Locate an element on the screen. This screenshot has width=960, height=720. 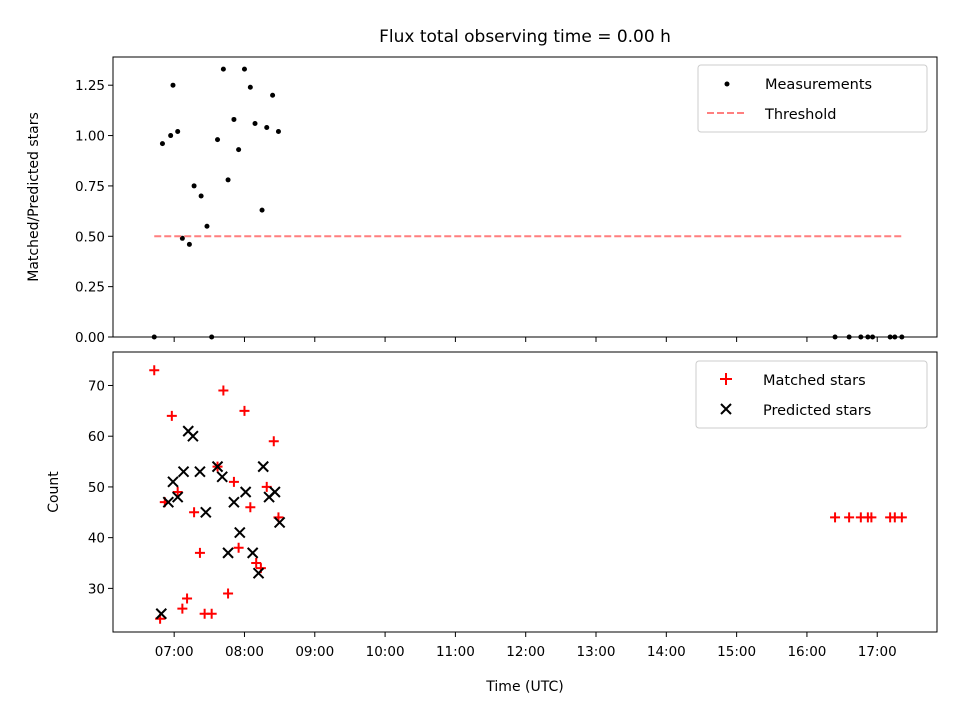
legend-matched-label: Matched stars is located at coordinates (814, 381).